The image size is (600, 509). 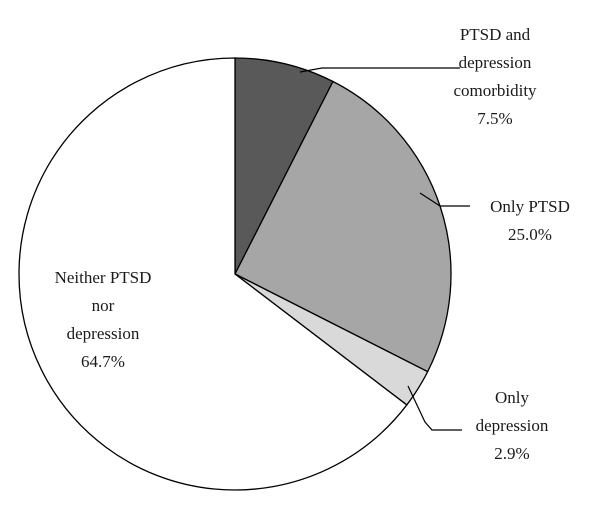 What do you see at coordinates (494, 118) in the screenshot?
I see `slice-label-line: 7.5%` at bounding box center [494, 118].